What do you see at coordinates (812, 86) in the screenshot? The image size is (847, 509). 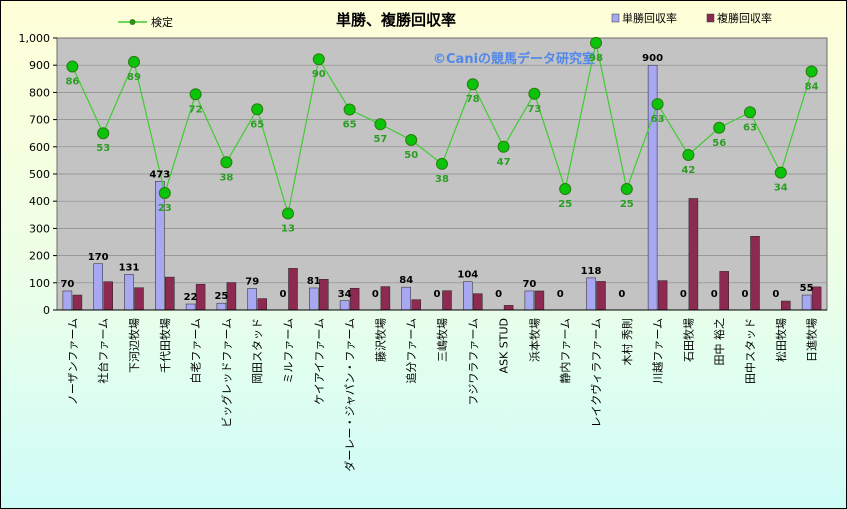 I see `kentei-value-label: 84` at bounding box center [812, 86].